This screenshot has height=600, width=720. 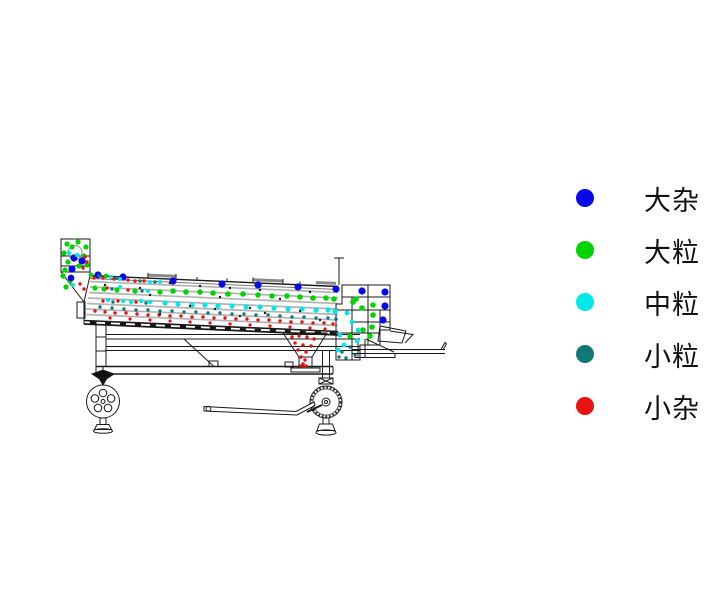 I want to click on legend-item: 小粒, so click(x=638, y=354).